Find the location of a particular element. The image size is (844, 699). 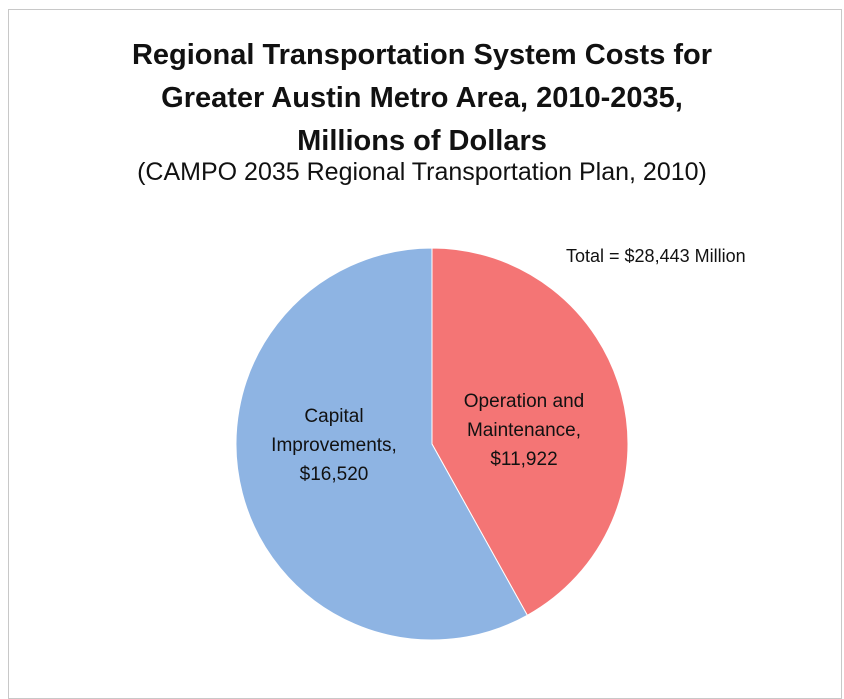

total-annotation: Total = $28,443 Million is located at coordinates (656, 256).